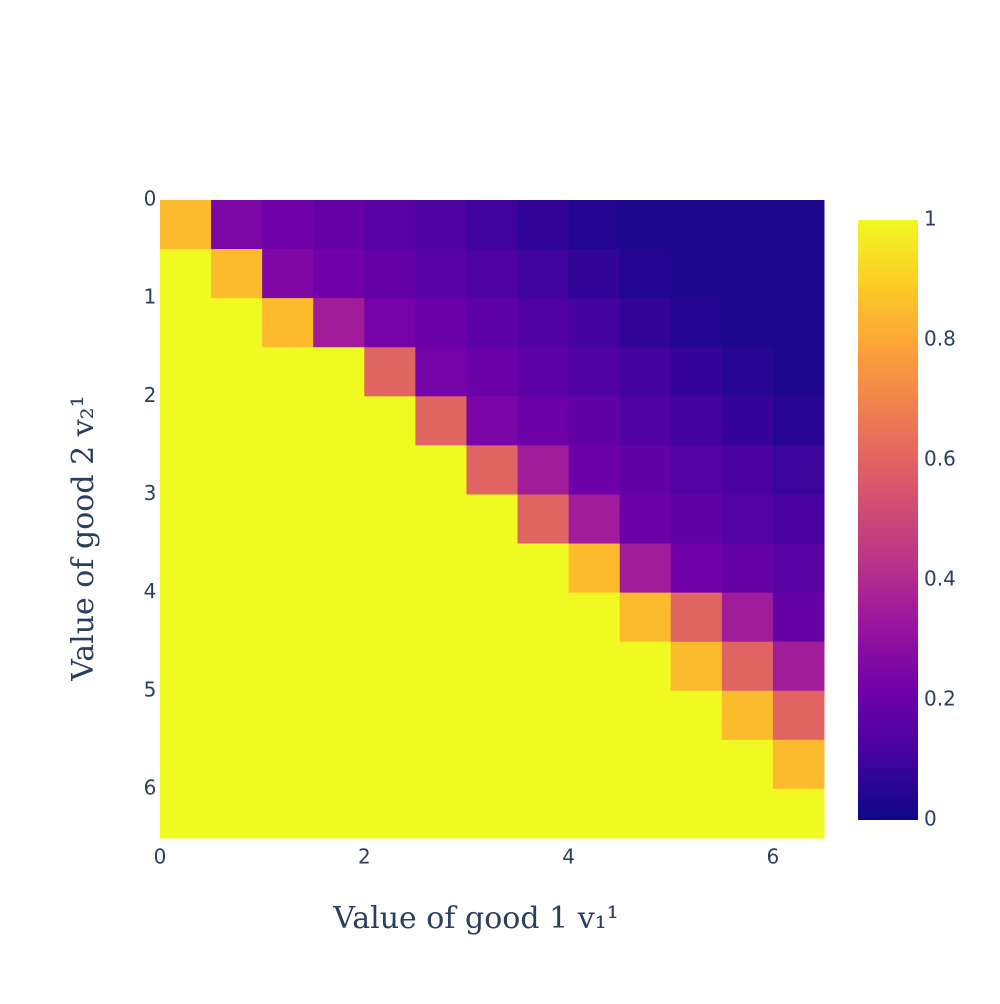  I want to click on colorbar-tick-label: 0.4, so click(940, 579).